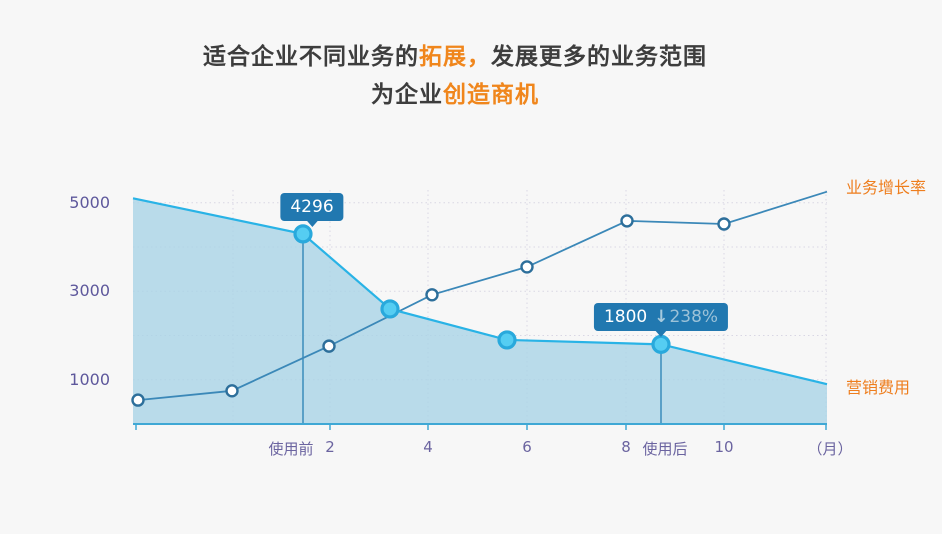 This screenshot has height=534, width=942. I want to click on x-axis-label: 使用前, so click(291, 449).